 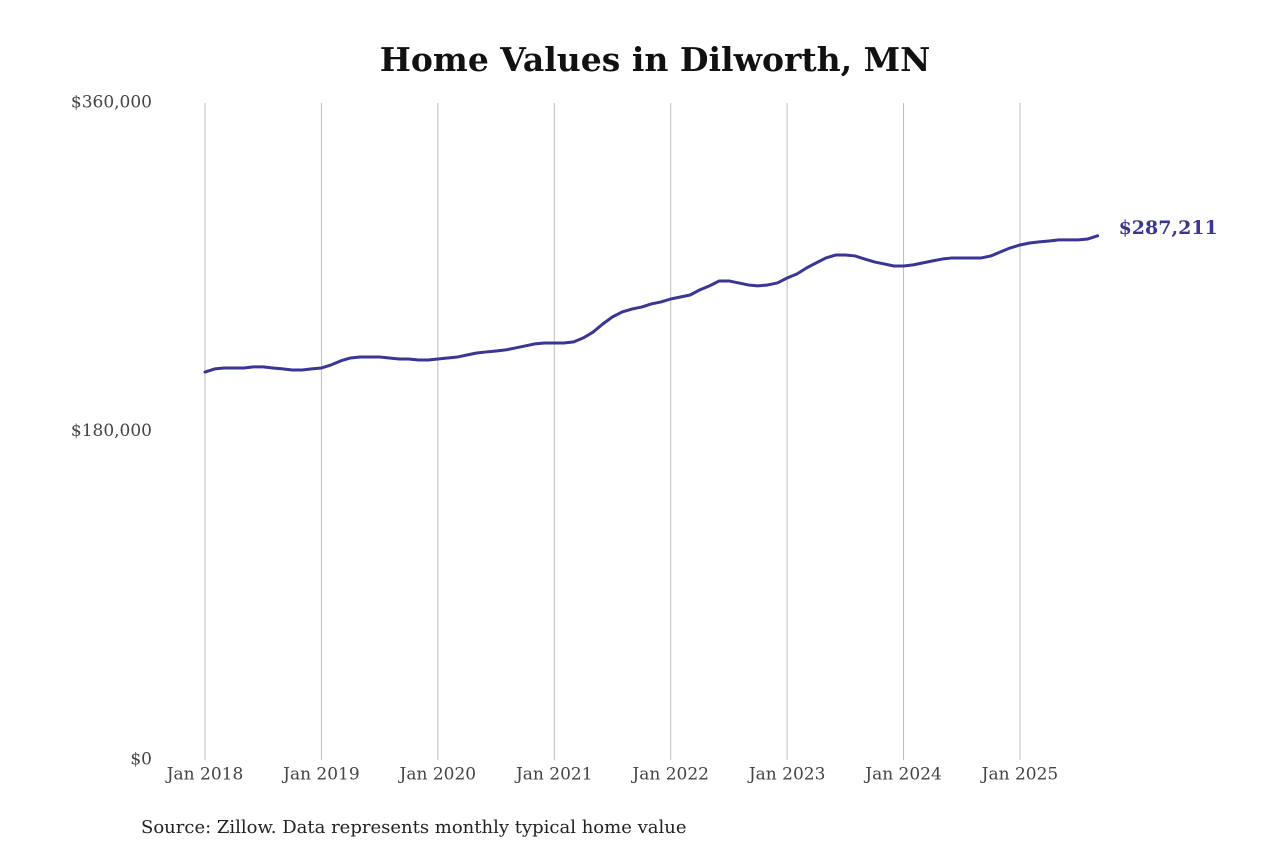 What do you see at coordinates (141, 760) in the screenshot?
I see `y-tick-label: $0` at bounding box center [141, 760].